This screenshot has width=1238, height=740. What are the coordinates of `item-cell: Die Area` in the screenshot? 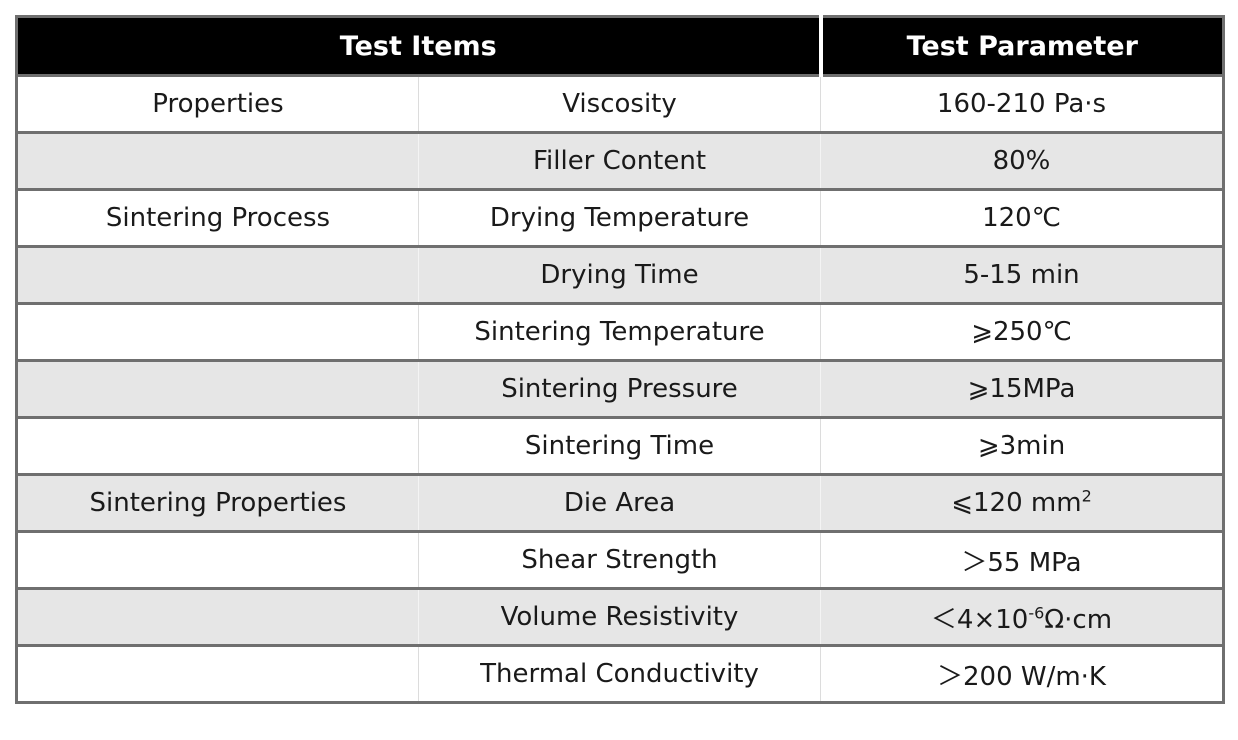 It's located at (619, 502).